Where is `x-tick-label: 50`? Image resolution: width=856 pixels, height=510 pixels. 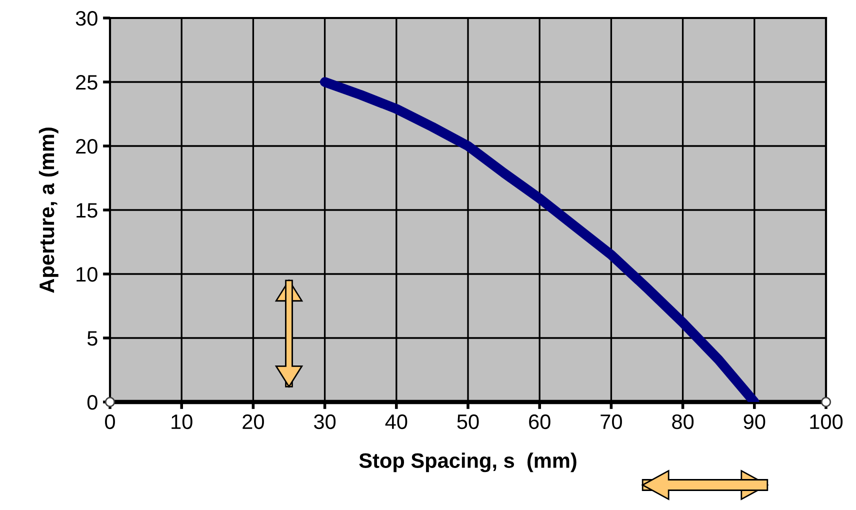 x-tick-label: 50 is located at coordinates (468, 422).